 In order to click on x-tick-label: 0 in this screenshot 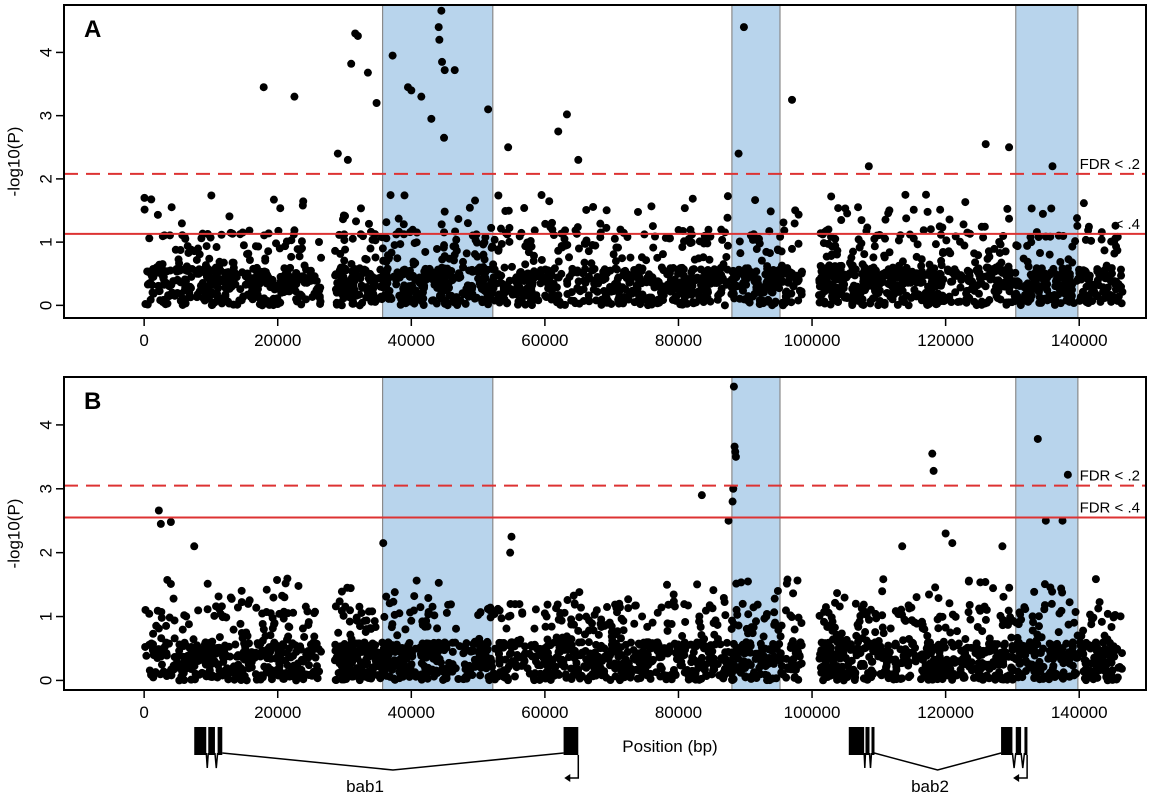, I will do `click(143, 340)`.